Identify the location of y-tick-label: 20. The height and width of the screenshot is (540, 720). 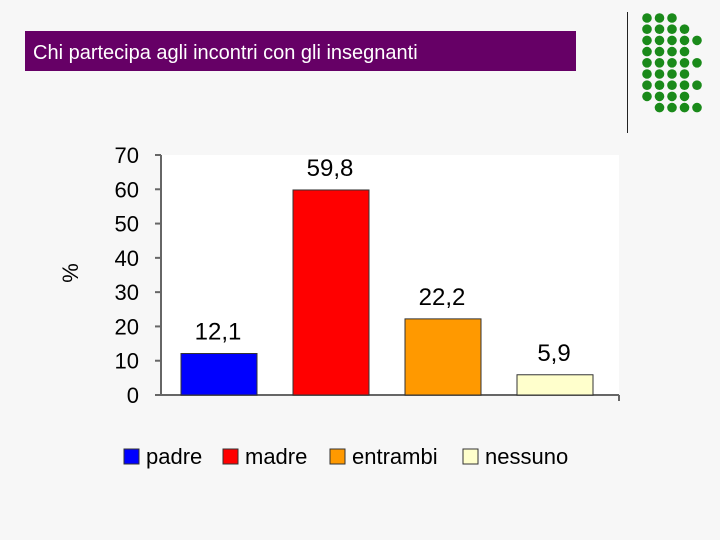
(127, 326).